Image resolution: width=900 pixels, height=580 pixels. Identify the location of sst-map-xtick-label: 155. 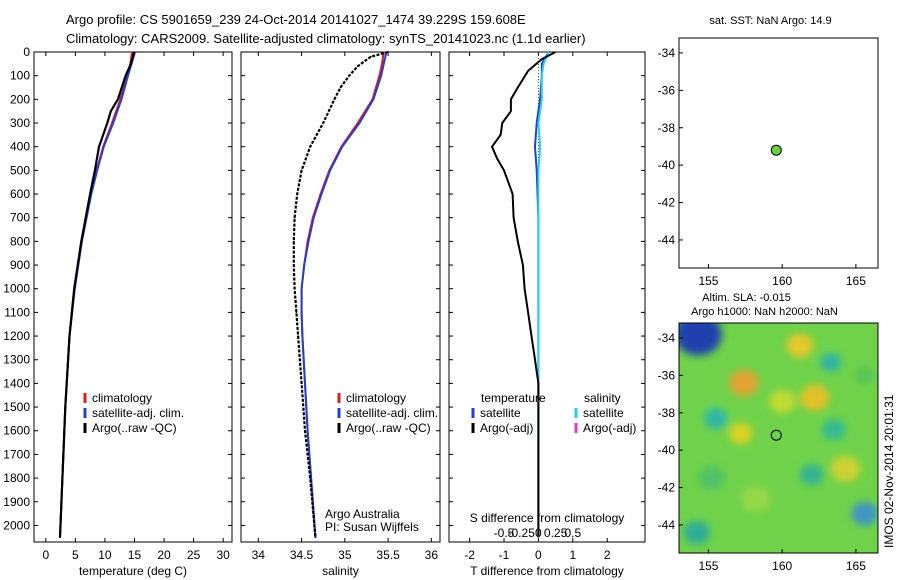
(708, 281).